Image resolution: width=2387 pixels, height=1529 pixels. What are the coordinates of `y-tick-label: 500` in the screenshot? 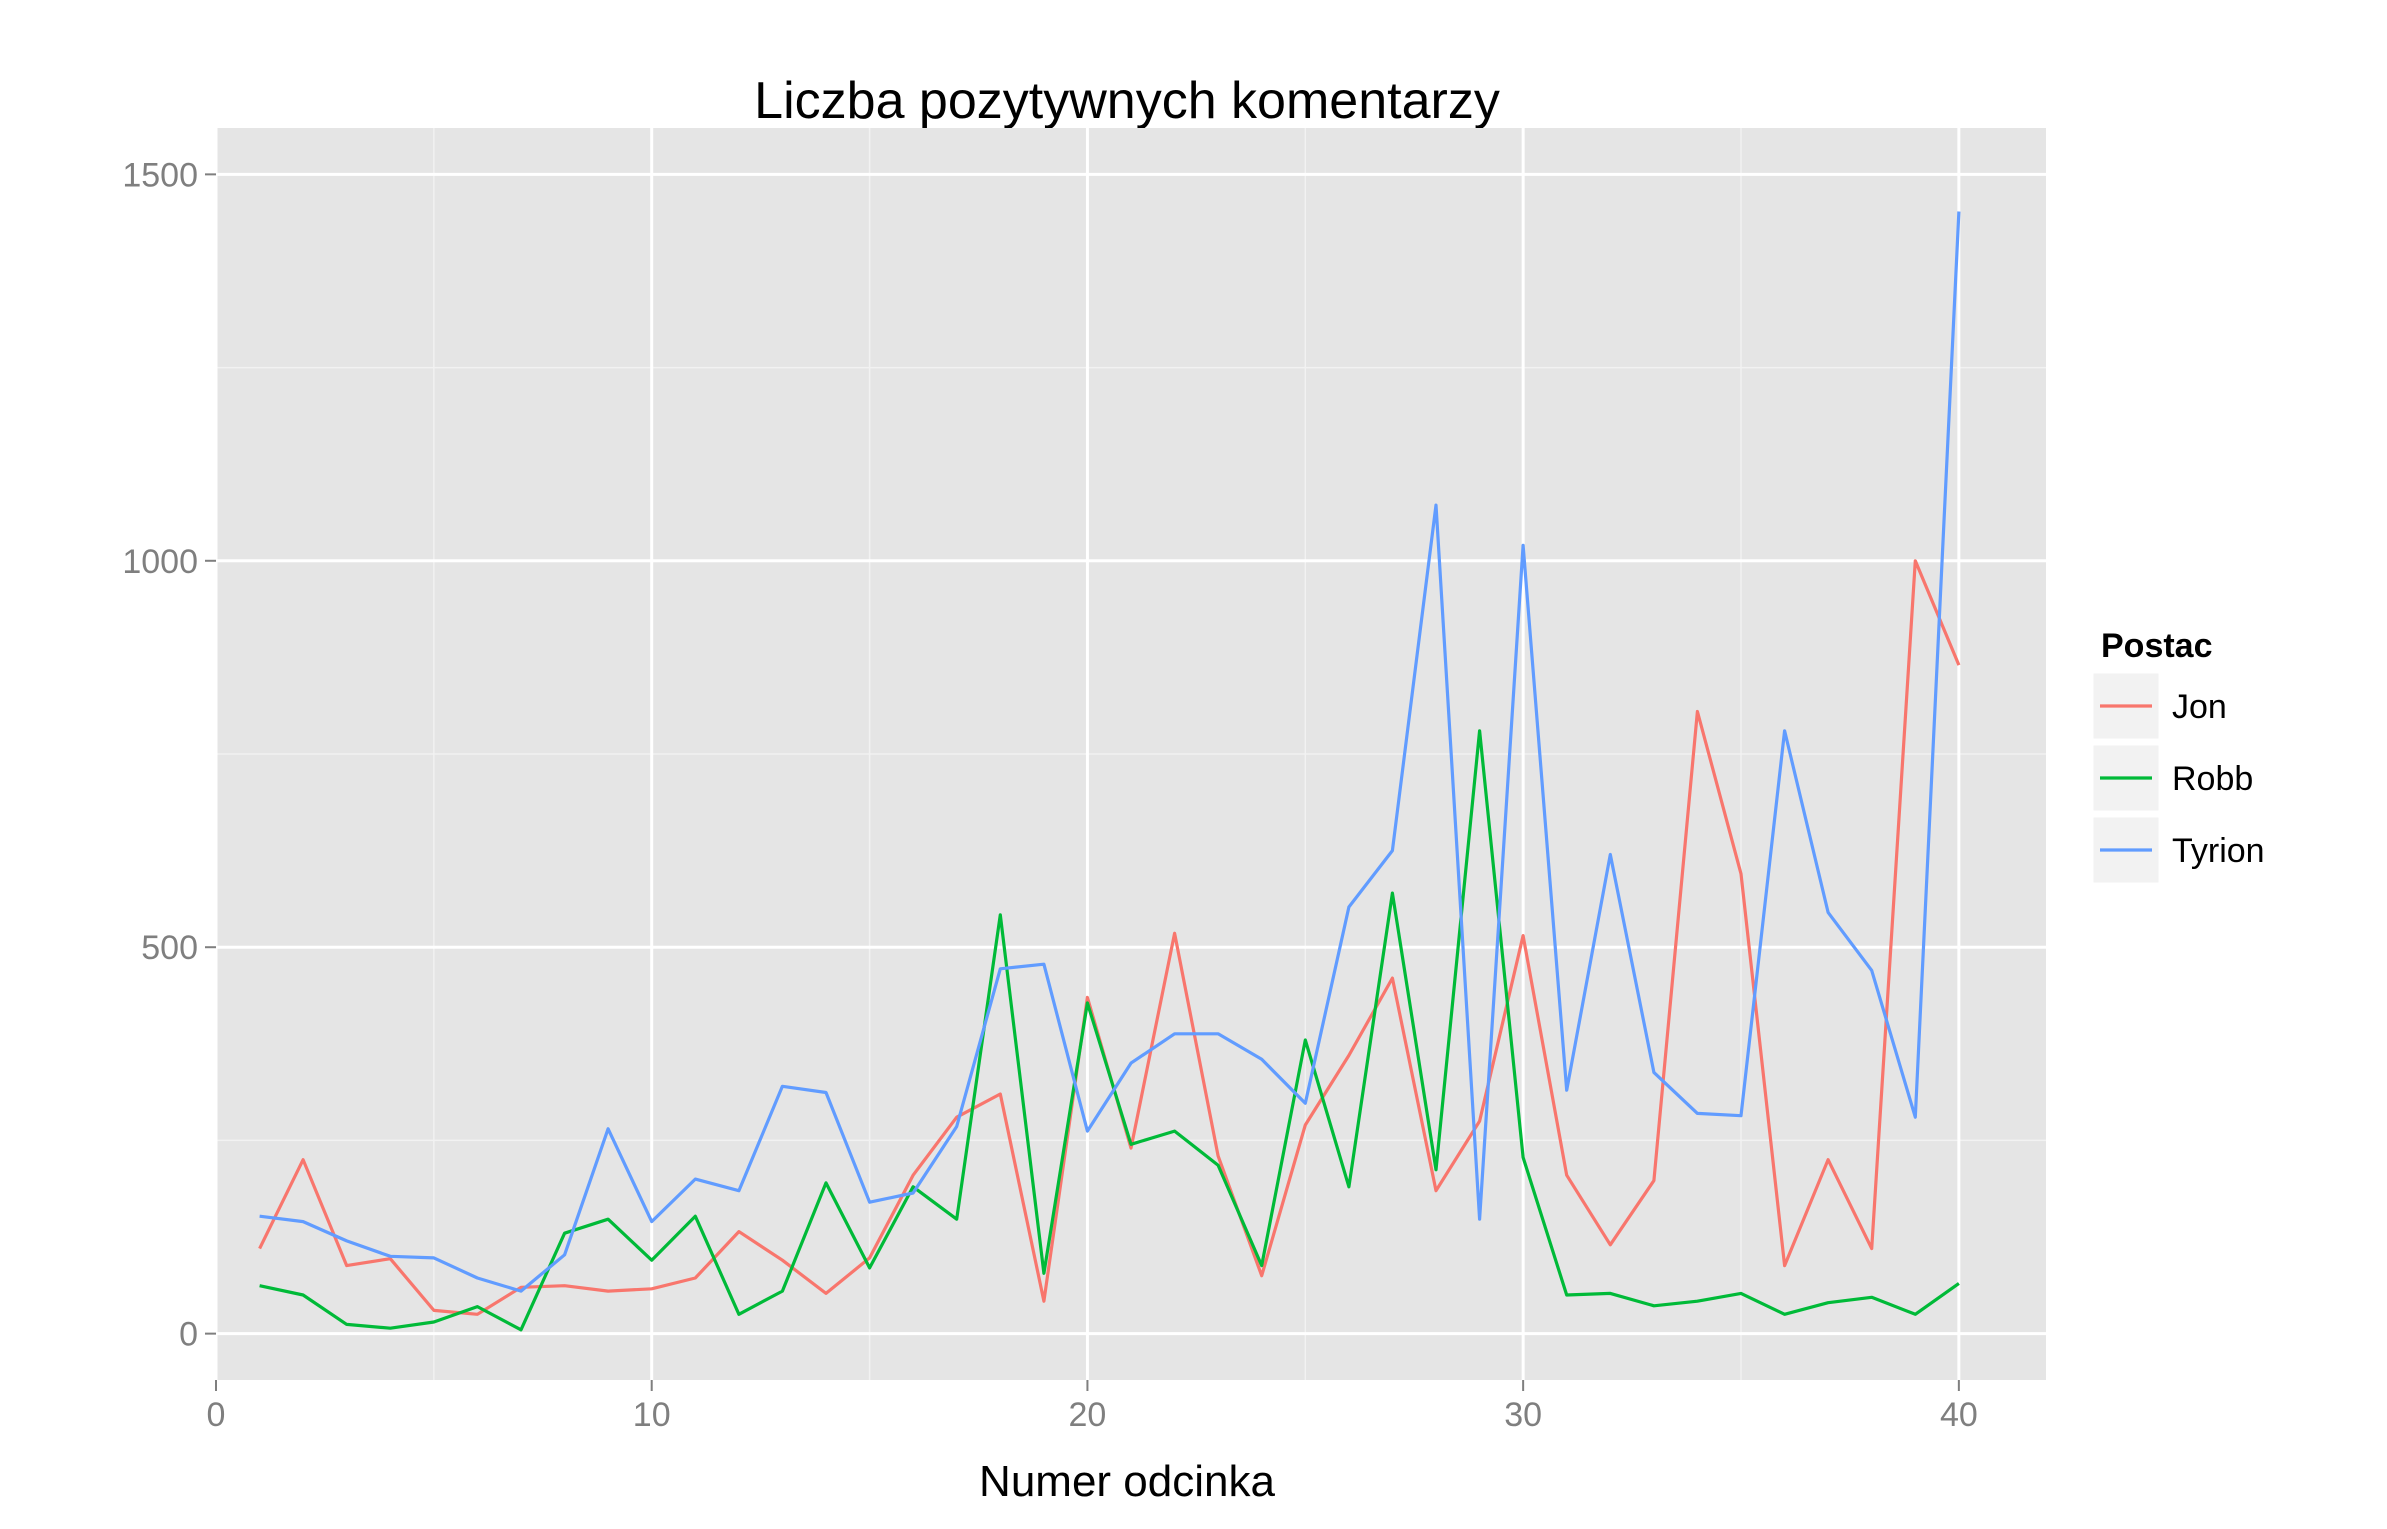 It's located at (169, 948).